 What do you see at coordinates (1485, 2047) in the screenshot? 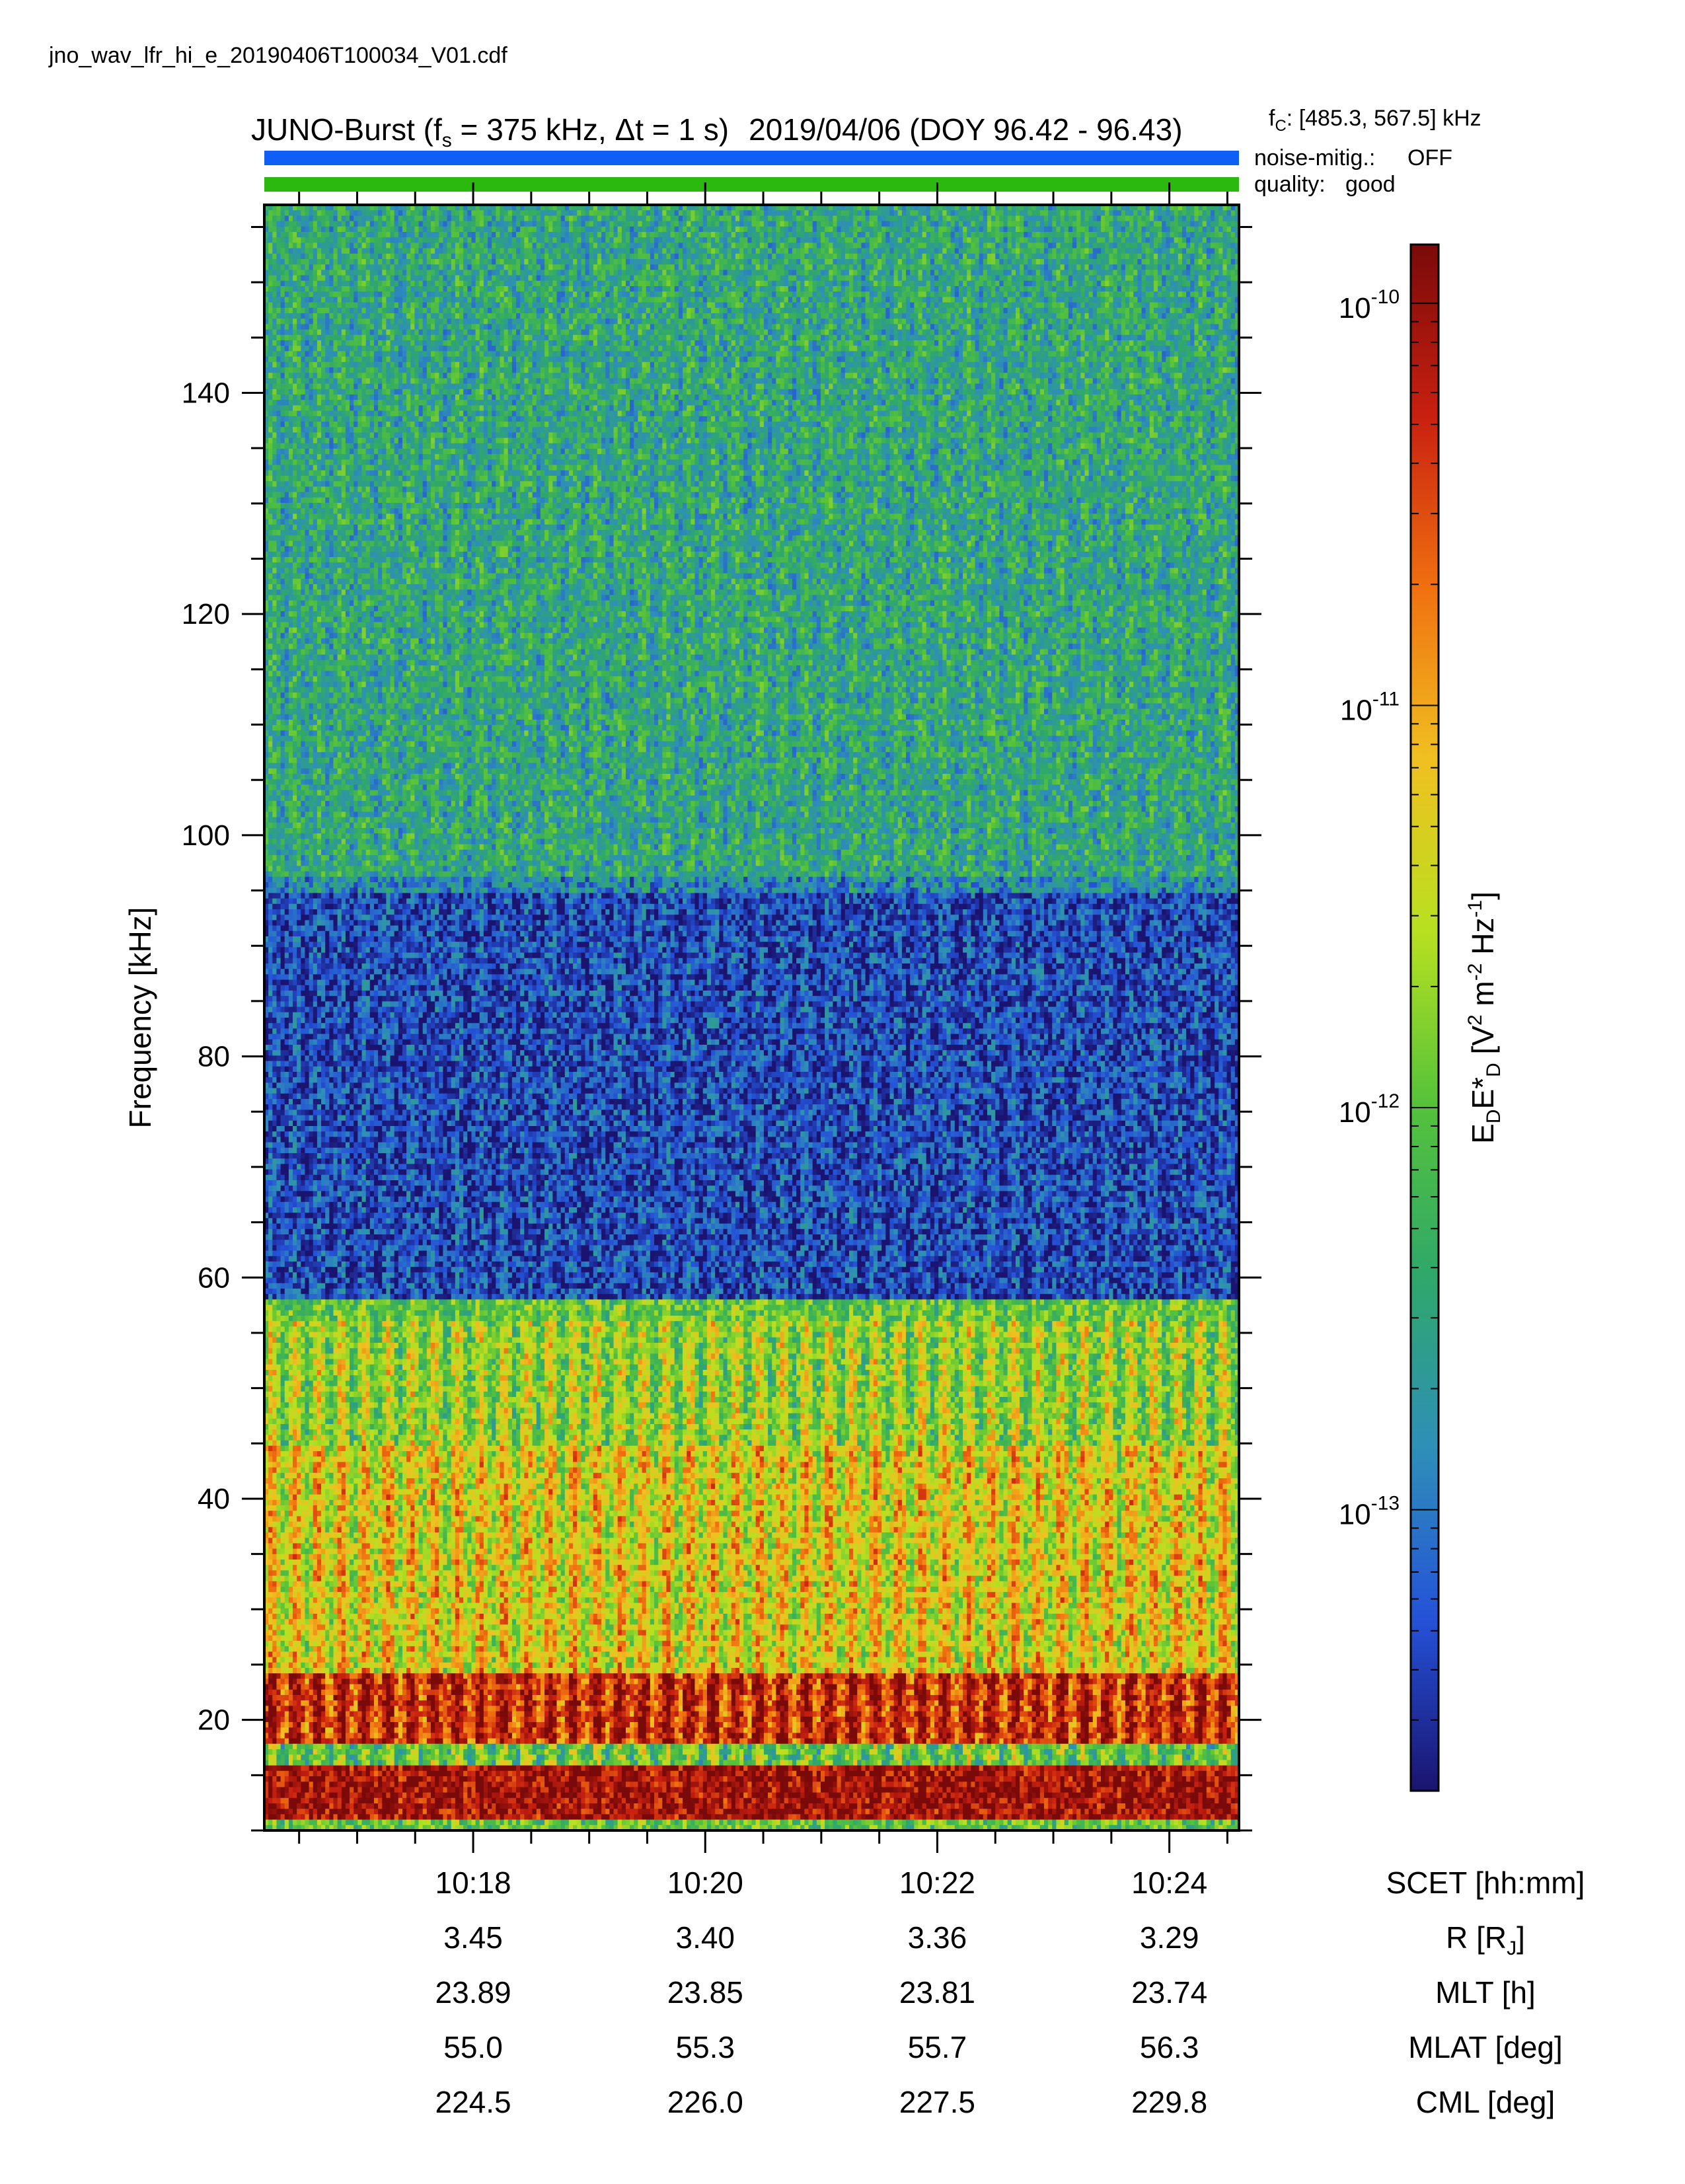
I see `ephemeris-row-label: MLAT [deg]` at bounding box center [1485, 2047].